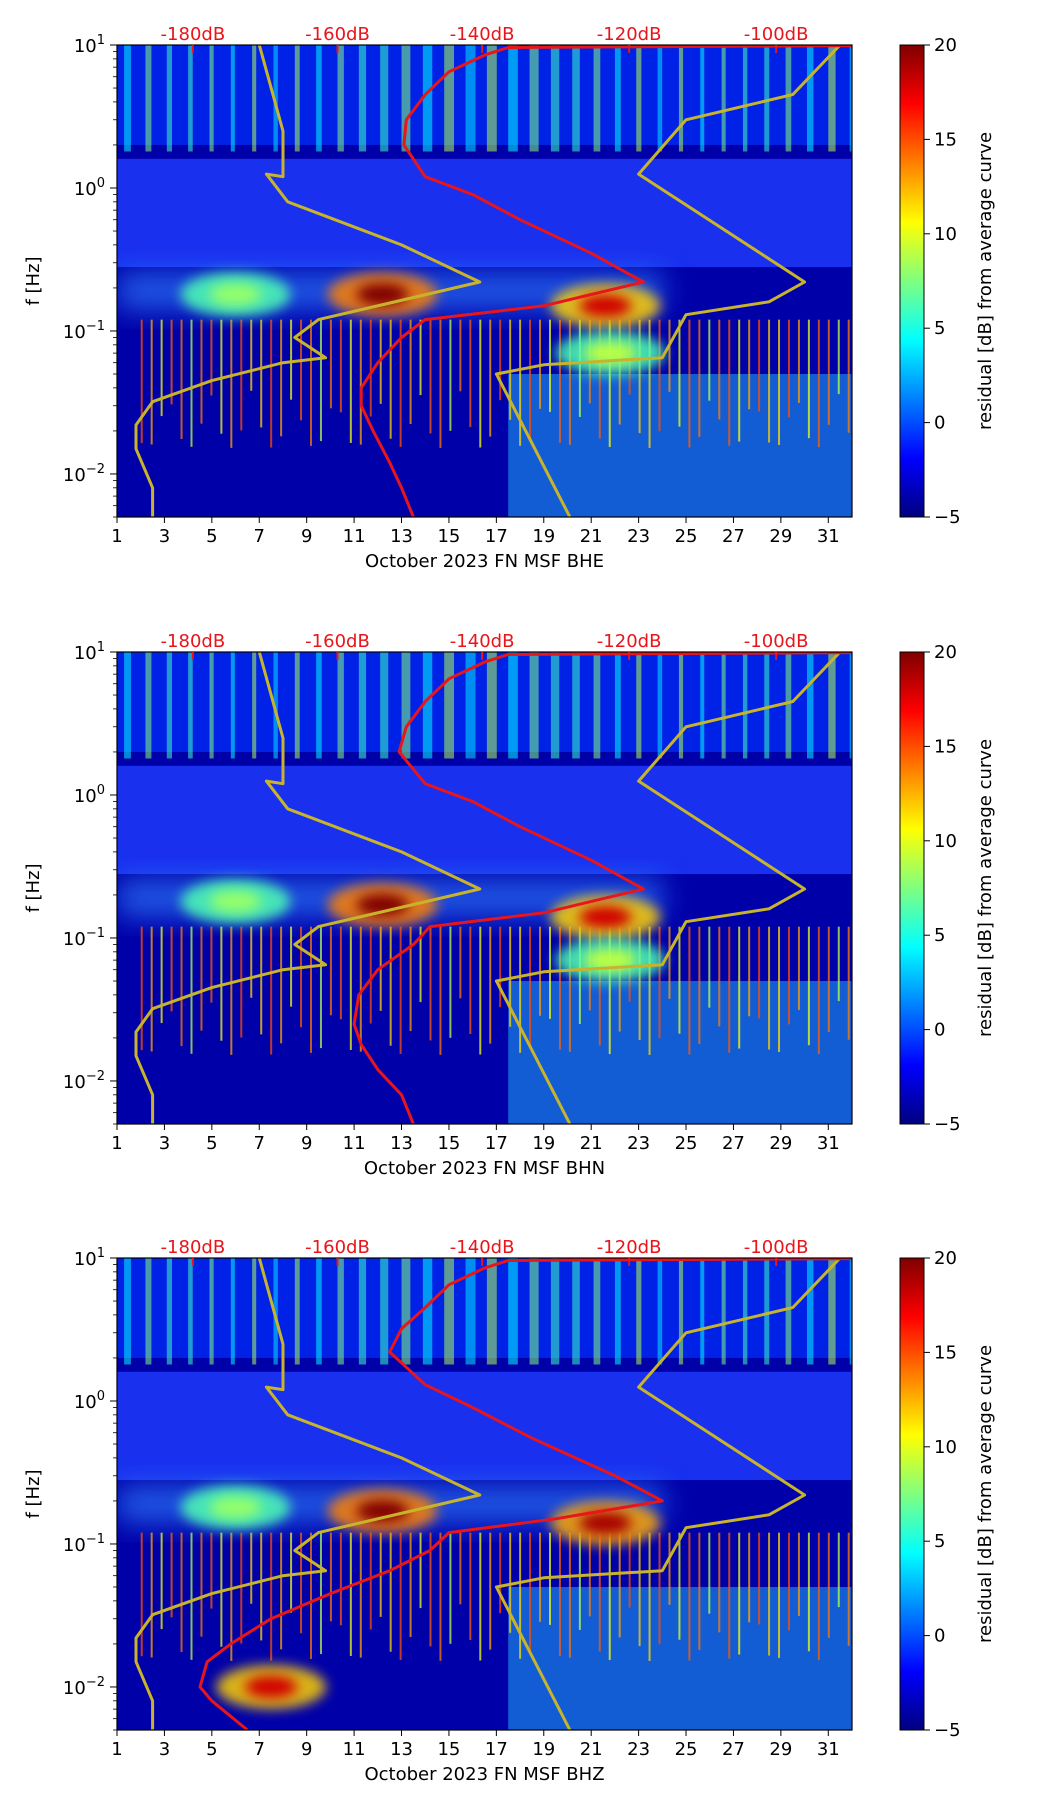 The image size is (1052, 1806). Describe the element at coordinates (638, 536) in the screenshot. I see `x-tick-label: 23` at that location.